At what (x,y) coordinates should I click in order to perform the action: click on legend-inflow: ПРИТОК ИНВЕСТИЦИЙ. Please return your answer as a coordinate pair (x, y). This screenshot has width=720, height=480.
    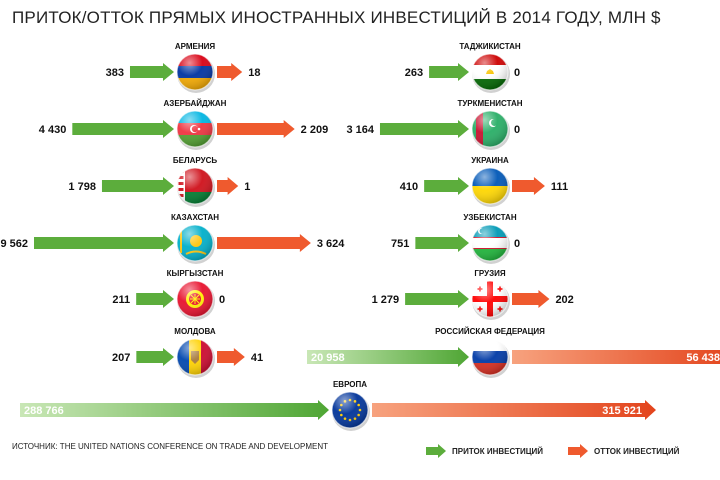
    Looking at the image, I should click on (484, 451).